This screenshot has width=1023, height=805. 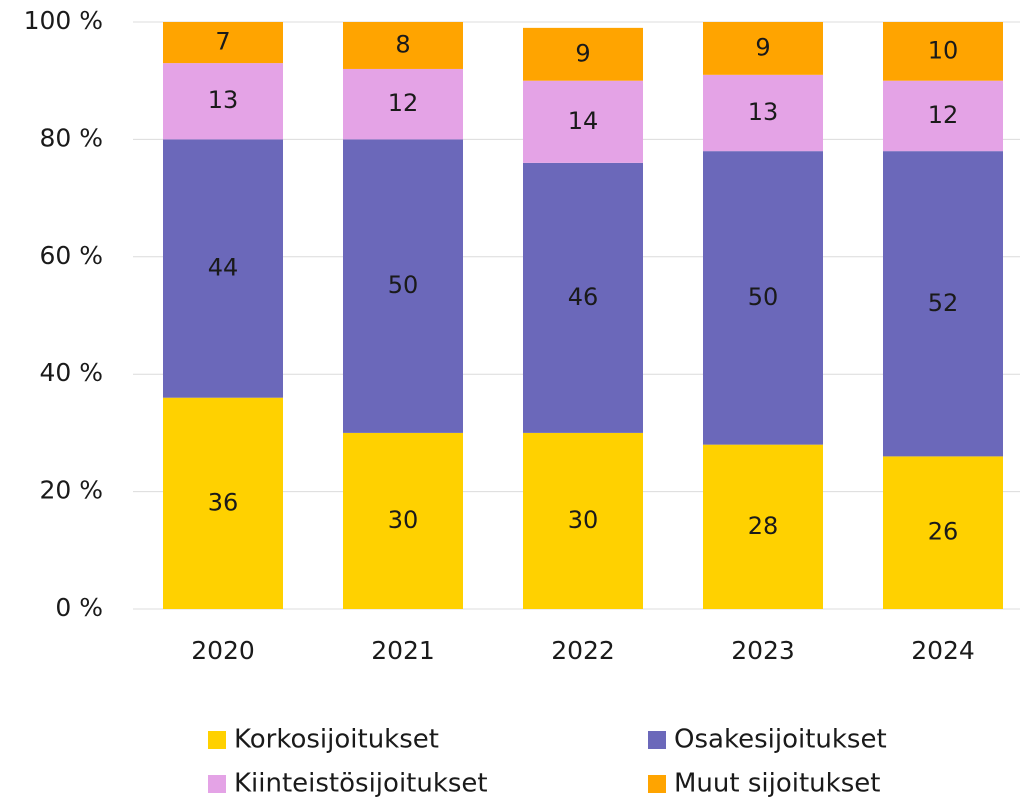 I want to click on legend-label: Korkosijoitukset, so click(x=336, y=740).